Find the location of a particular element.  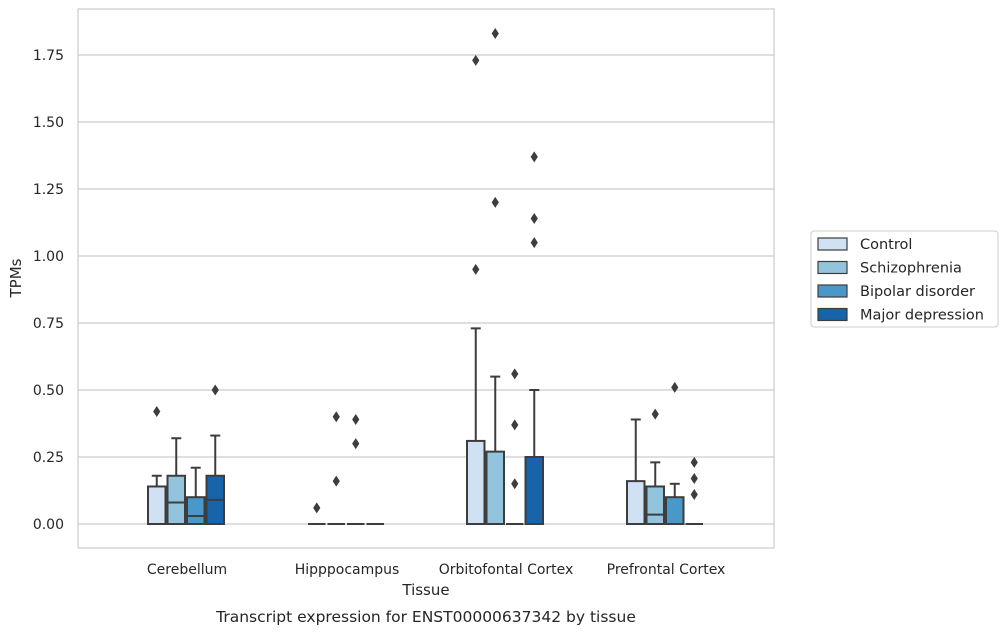

series-bipolar-disorder is located at coordinates (435, 447).